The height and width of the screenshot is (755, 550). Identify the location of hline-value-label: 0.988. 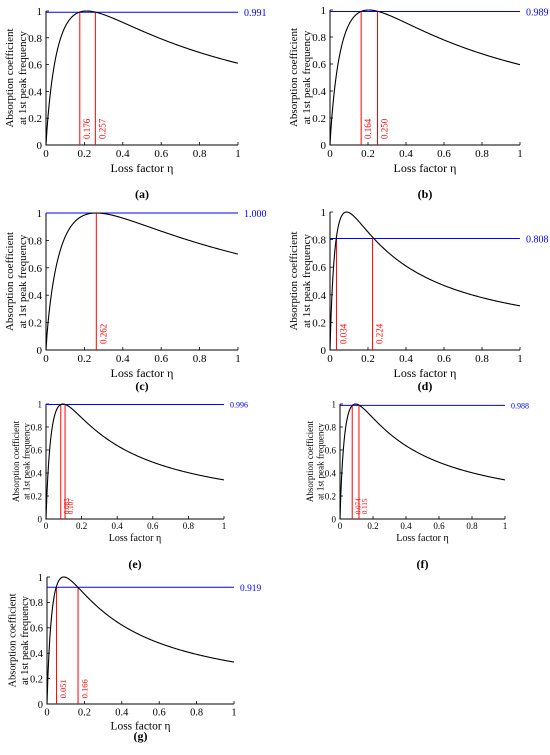
(520, 406).